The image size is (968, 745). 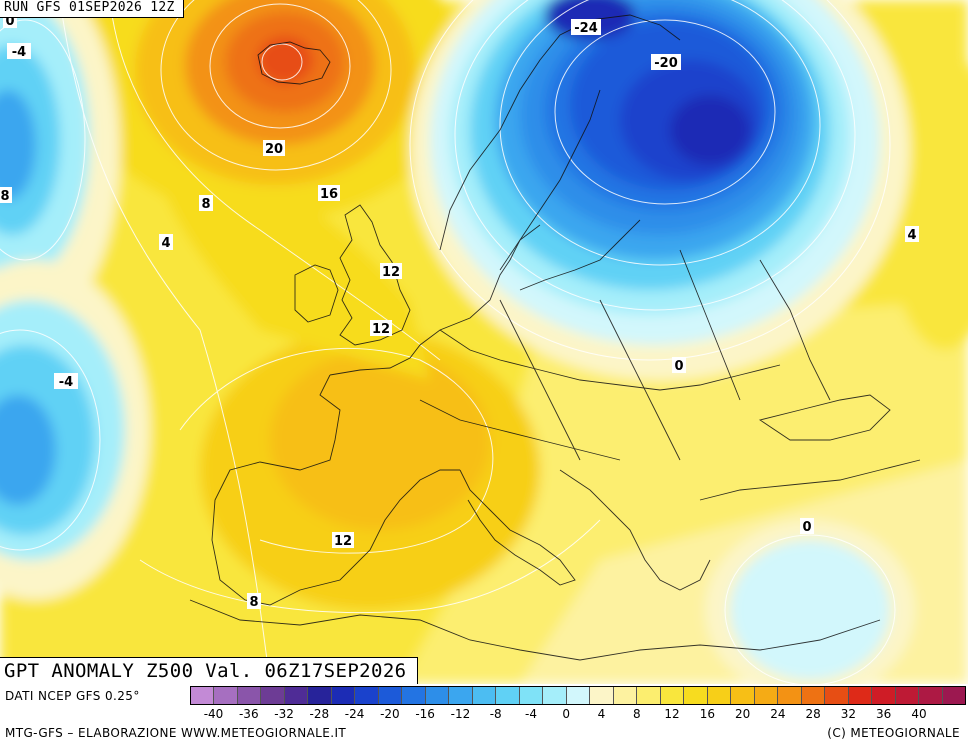 I want to click on color-scale-bar, so click(x=578, y=695).